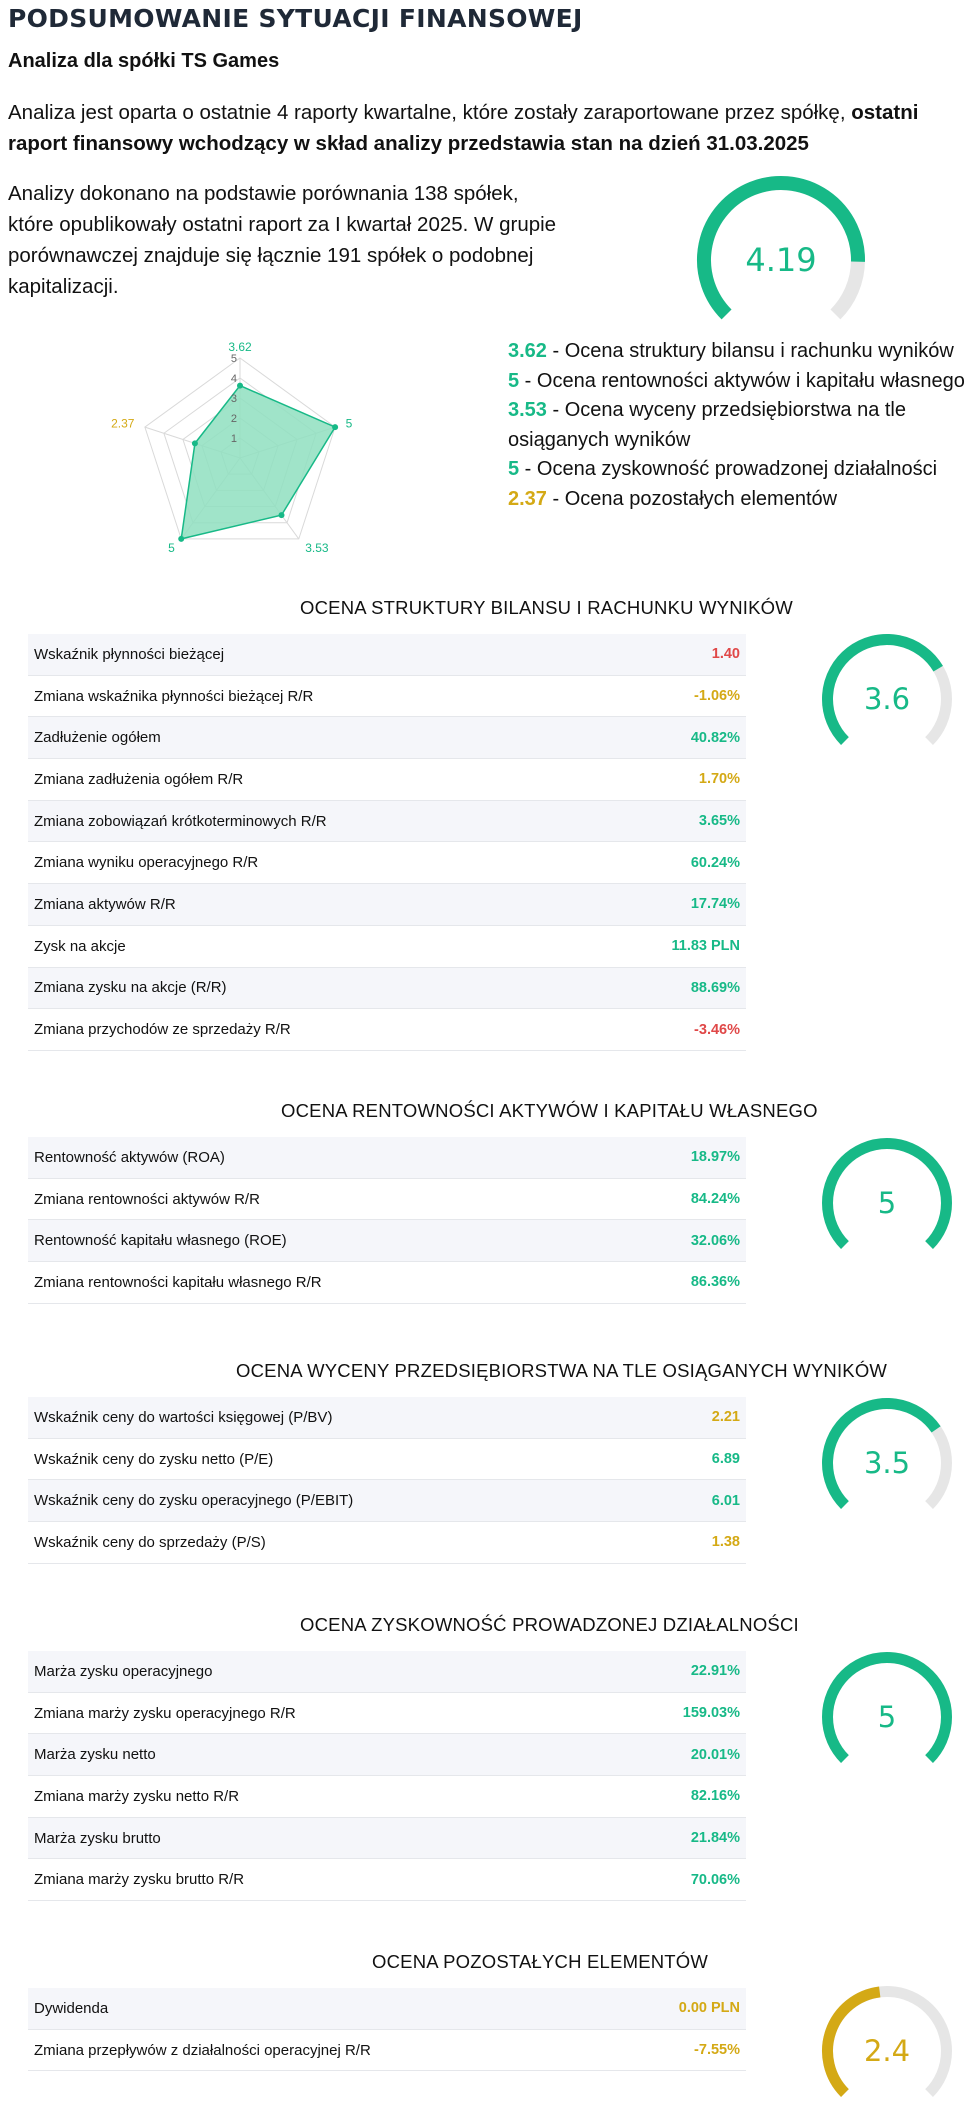  Describe the element at coordinates (387, 1672) in the screenshot. I see `table-row: Marża zysku operacyjnego 22.91%` at that location.